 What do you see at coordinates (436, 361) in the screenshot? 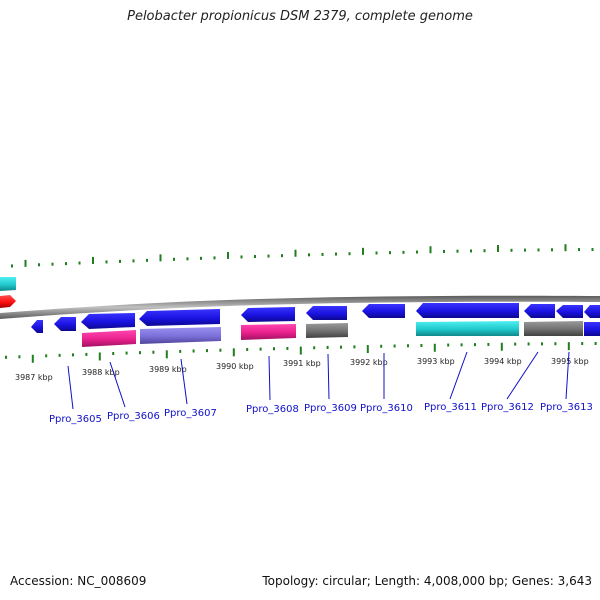
I see `kbp-label: 3993 kbp` at bounding box center [436, 361].